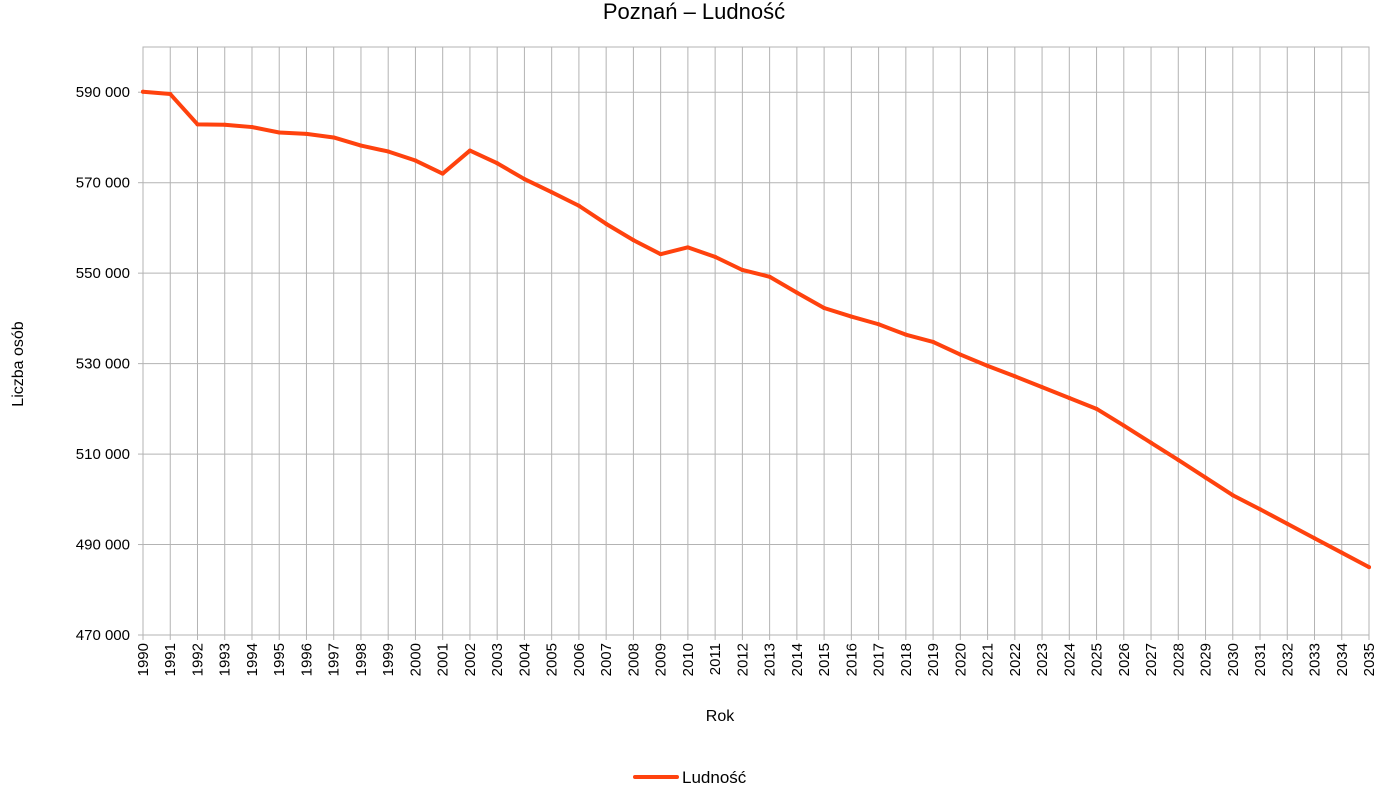 The image size is (1389, 788). I want to click on x-tick-label: 2012, so click(742, 659).